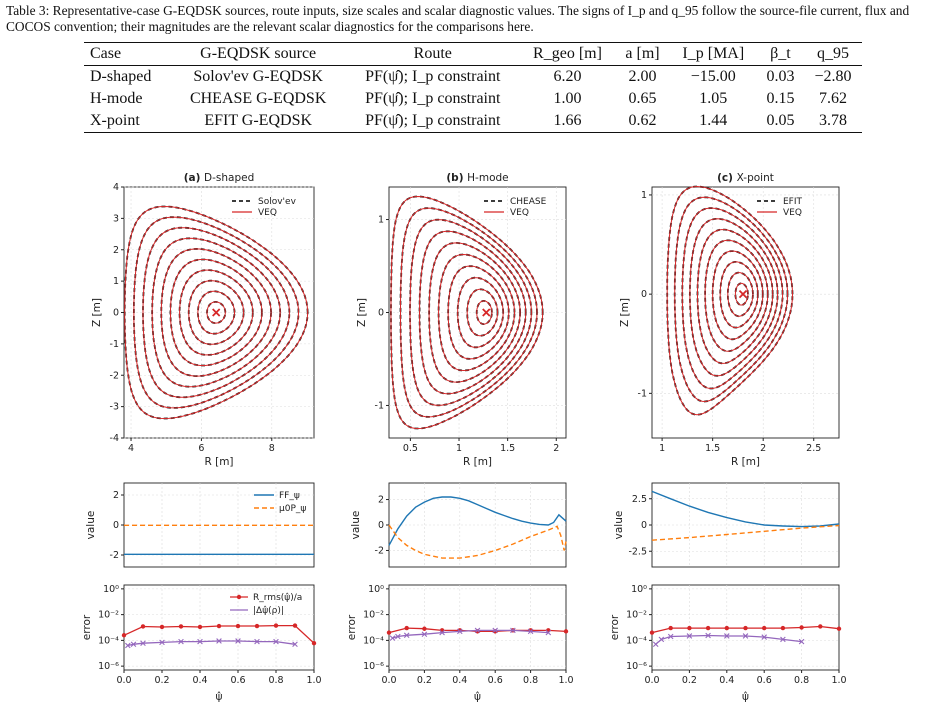  I want to click on y-axis-label: value, so click(356, 525).